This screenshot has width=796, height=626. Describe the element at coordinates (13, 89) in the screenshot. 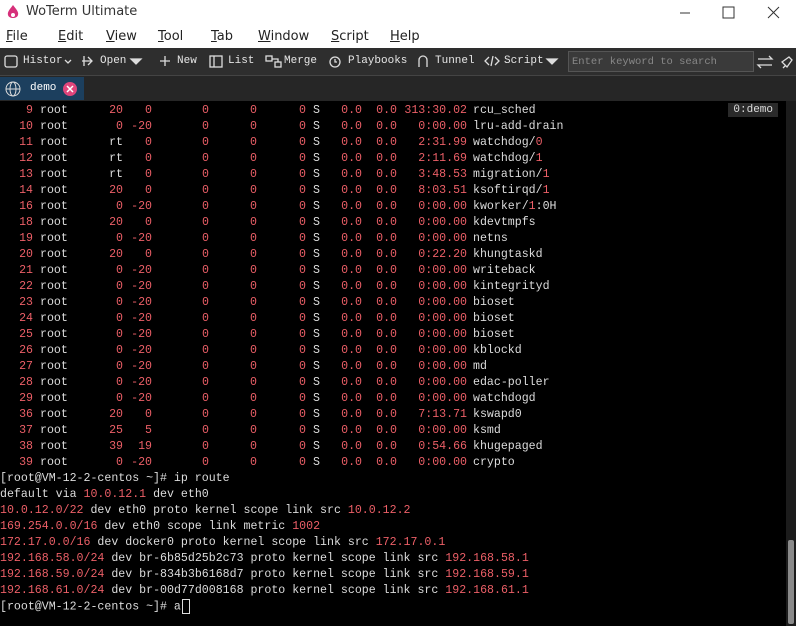

I see `tab-icon` at that location.